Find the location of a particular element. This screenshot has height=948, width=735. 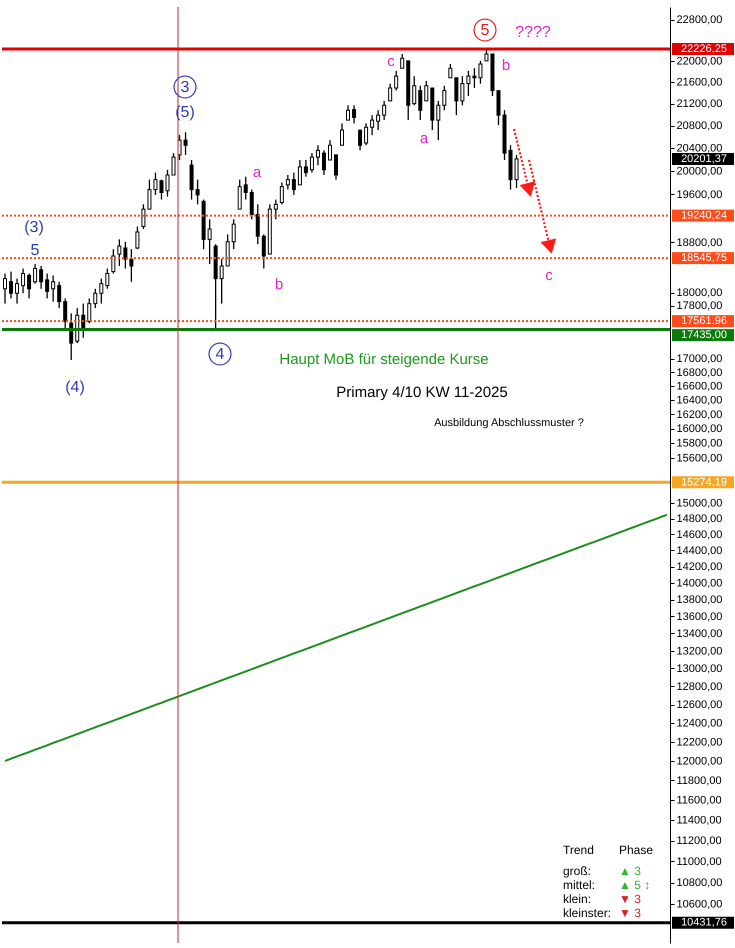

y-tick-label: 17800,00 is located at coordinates (699, 306).